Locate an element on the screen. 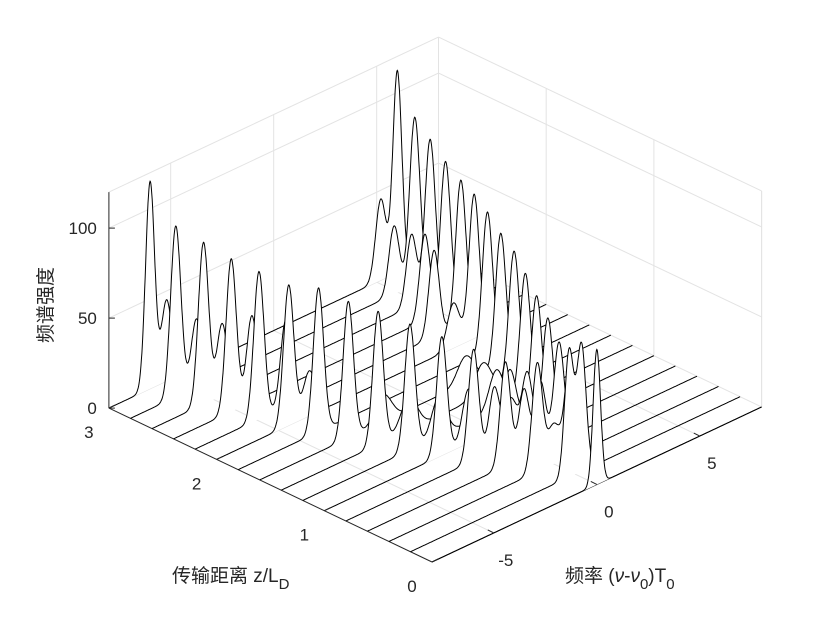 This screenshot has width=840, height=630. x-axis-label: 传输距离 z/LD is located at coordinates (231, 579).